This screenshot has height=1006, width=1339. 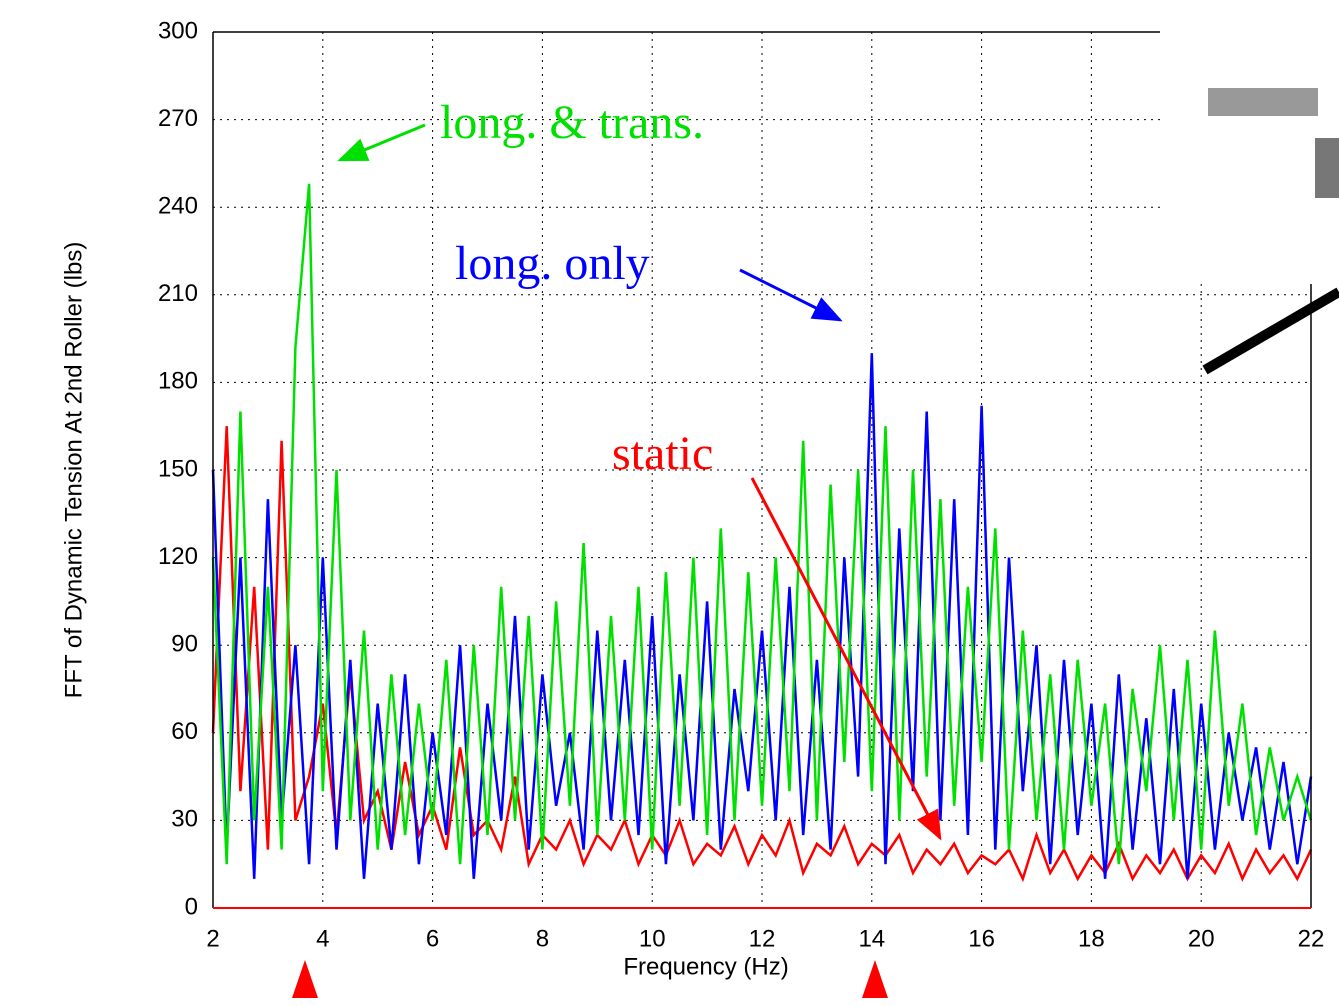 I want to click on x-tick-label: 4, so click(x=322, y=938).